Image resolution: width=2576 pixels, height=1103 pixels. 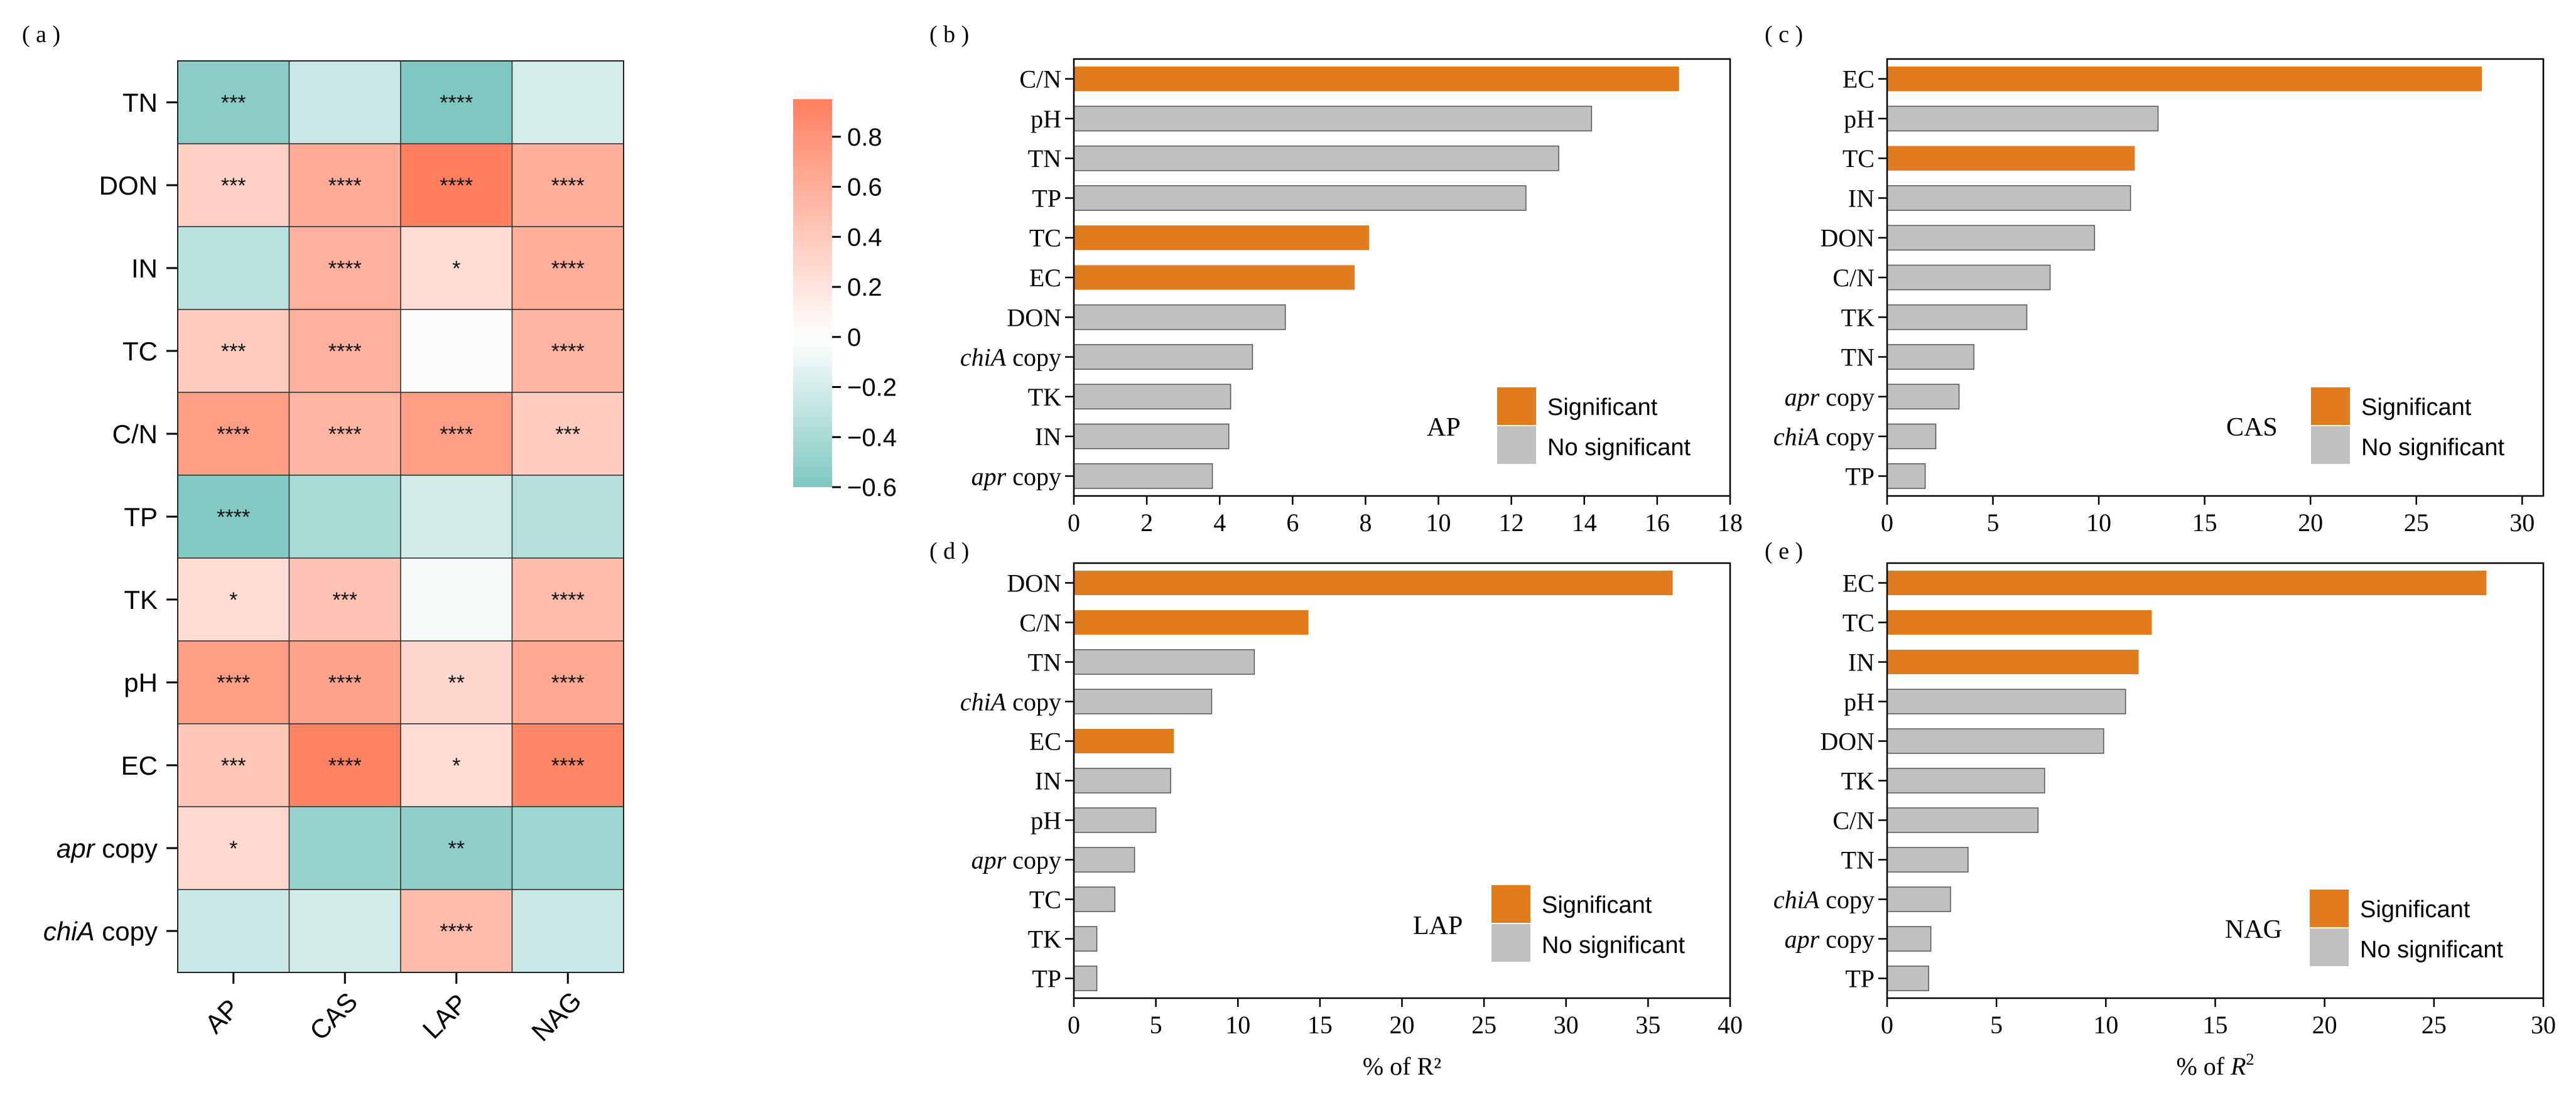 What do you see at coordinates (2435, 1025) in the screenshot?
I see `x-tick-label: 25` at bounding box center [2435, 1025].